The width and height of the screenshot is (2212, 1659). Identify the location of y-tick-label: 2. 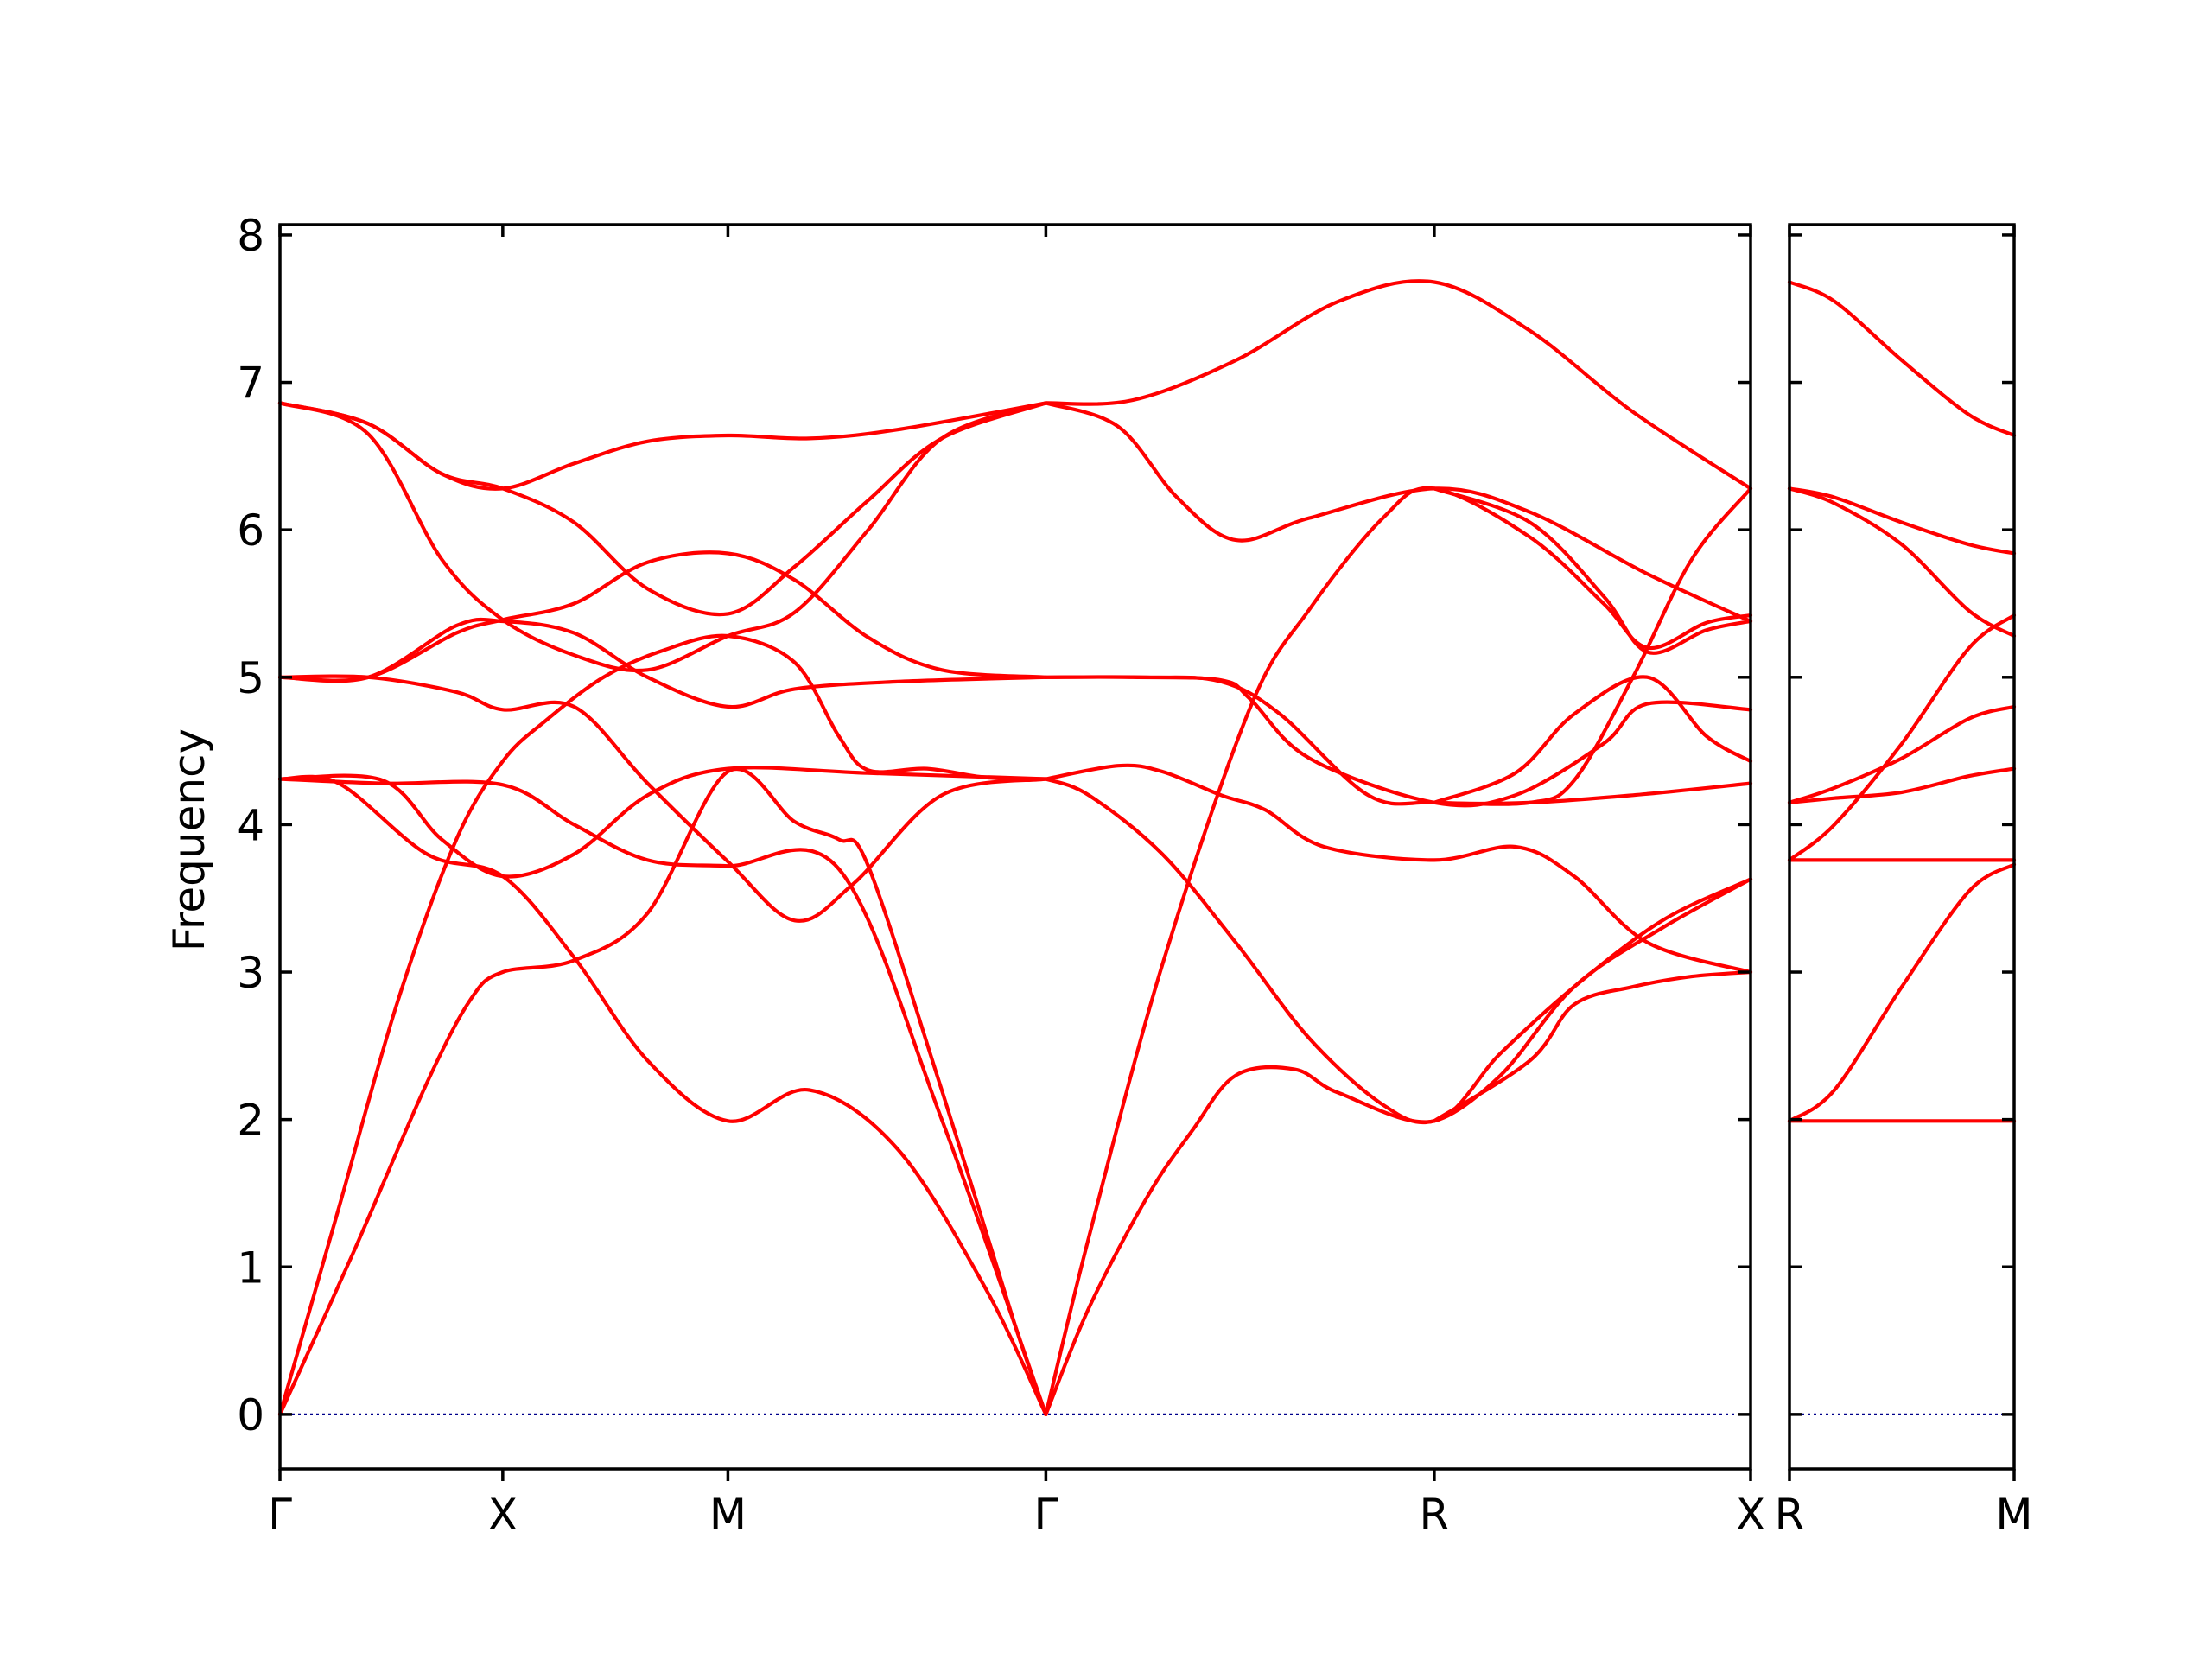
(250, 1121).